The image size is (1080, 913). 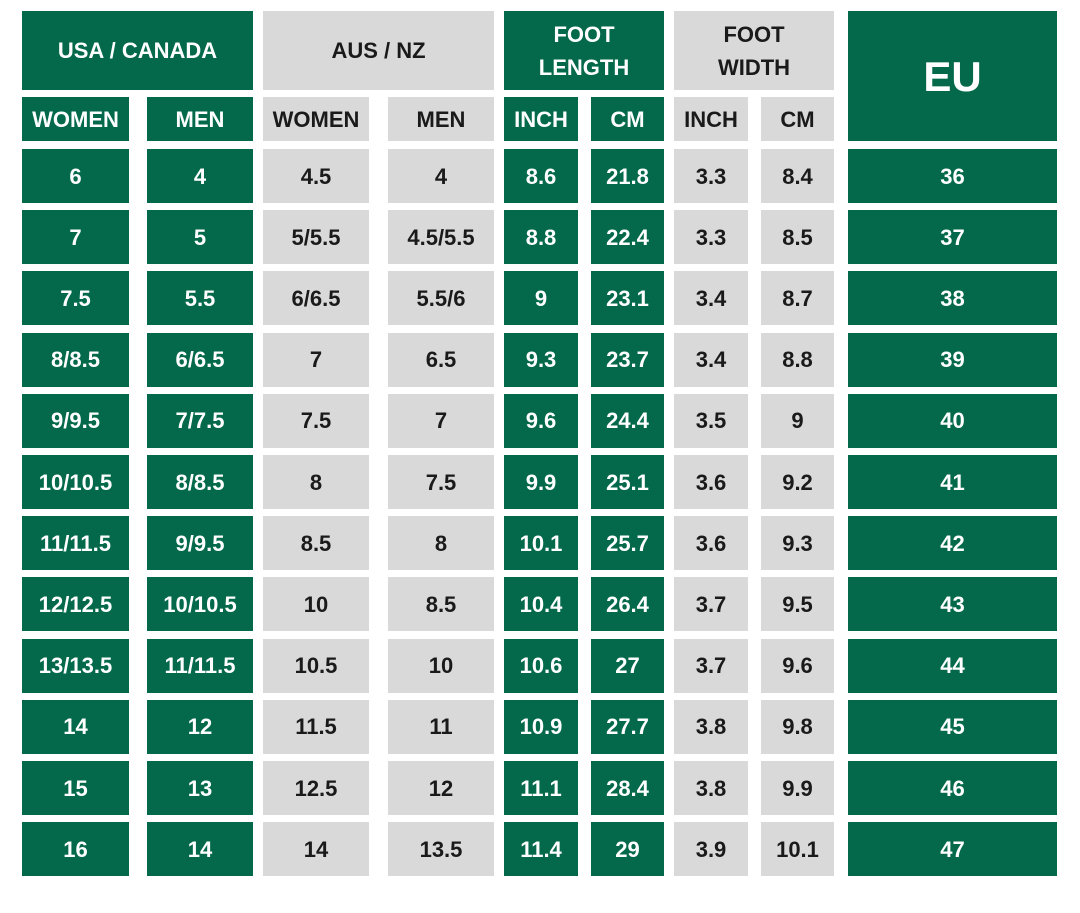 What do you see at coordinates (754, 50) in the screenshot?
I see `group-header: FOOT WIDTH` at bounding box center [754, 50].